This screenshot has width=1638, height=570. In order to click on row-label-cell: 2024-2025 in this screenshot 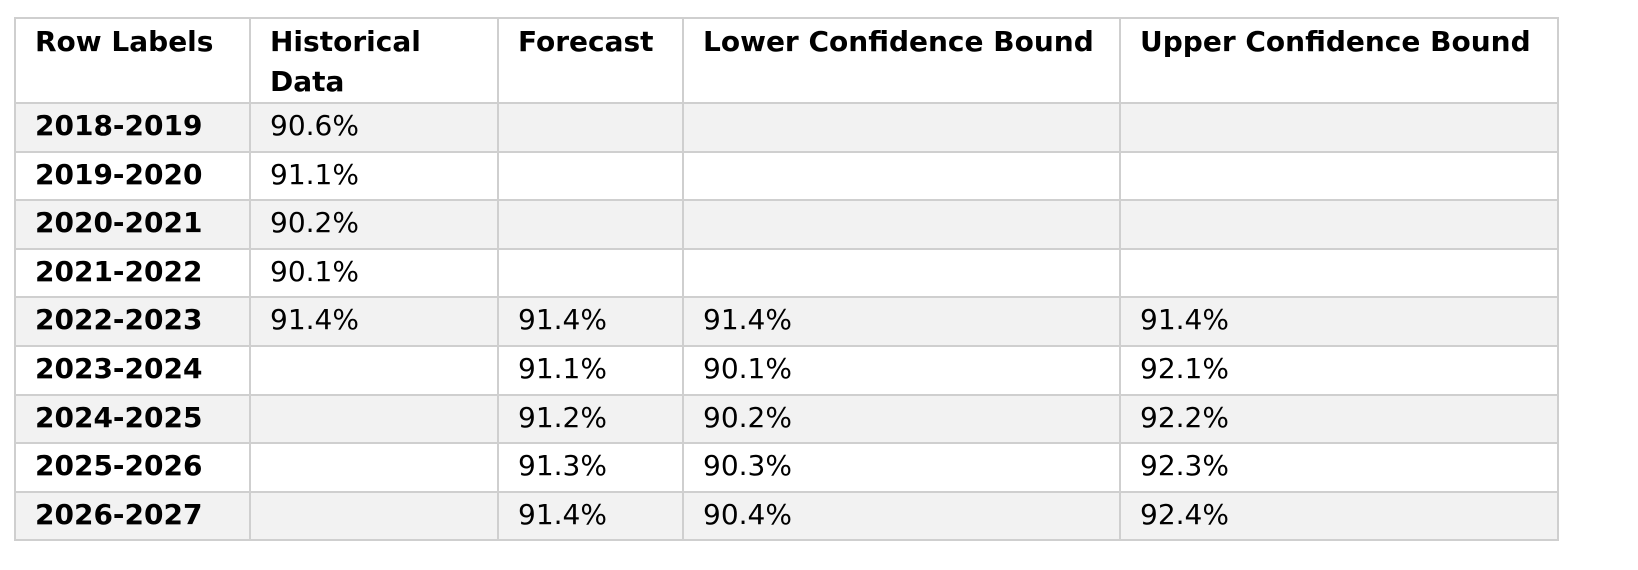, I will do `click(132, 419)`.